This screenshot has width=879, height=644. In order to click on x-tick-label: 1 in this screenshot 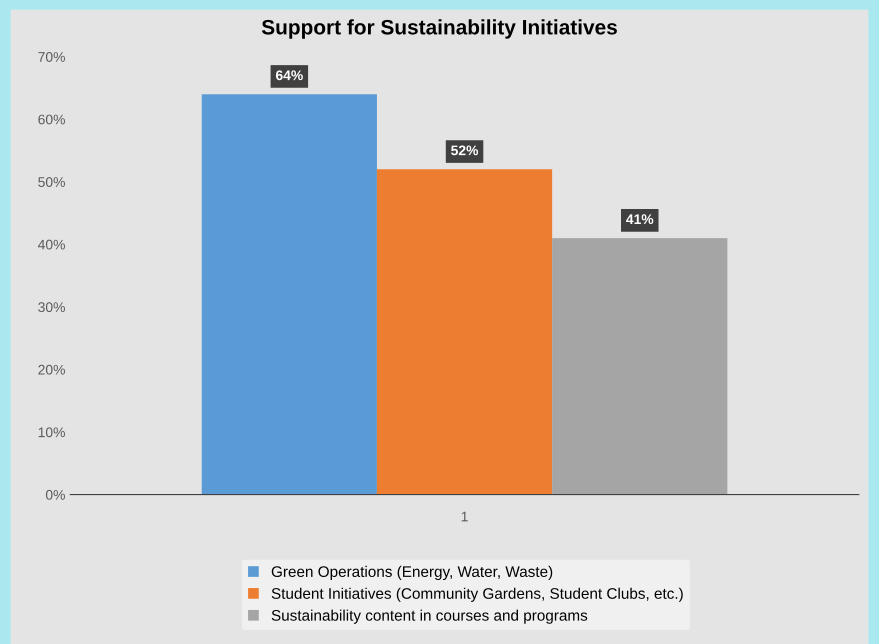, I will do `click(465, 517)`.